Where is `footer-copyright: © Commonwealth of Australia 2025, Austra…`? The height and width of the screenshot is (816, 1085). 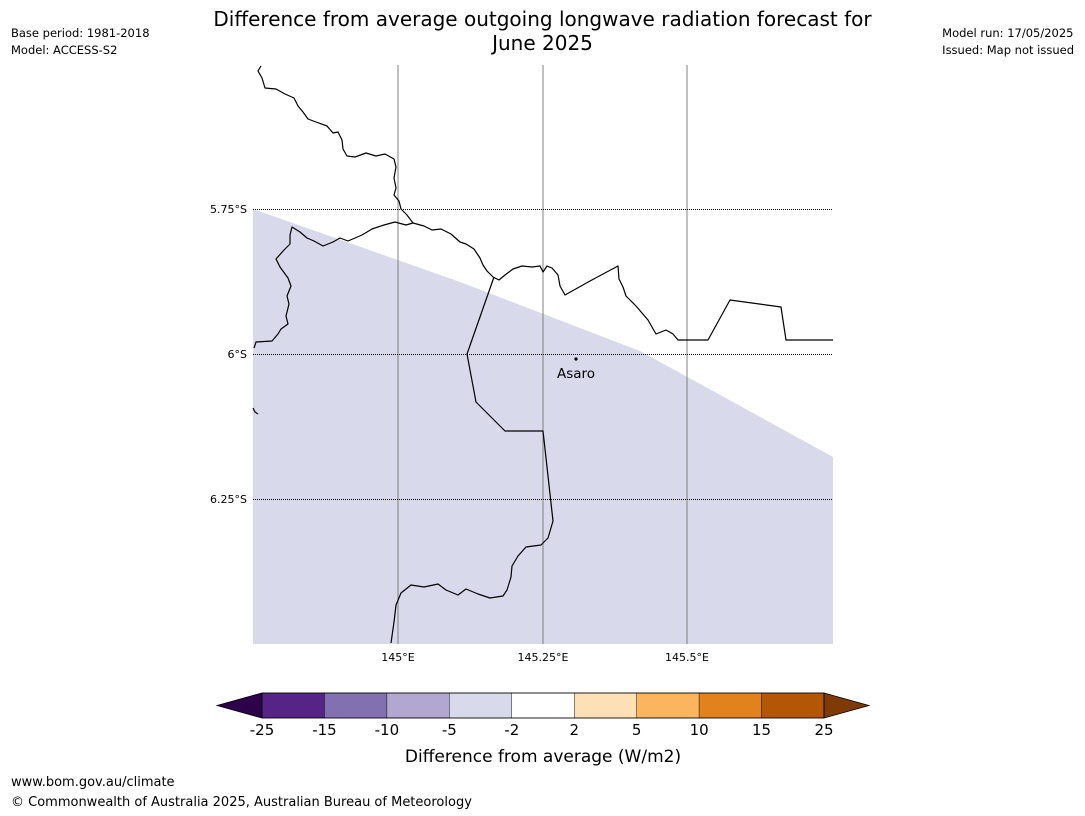
footer-copyright: © Commonwealth of Australia 2025, Austra… is located at coordinates (241, 802).